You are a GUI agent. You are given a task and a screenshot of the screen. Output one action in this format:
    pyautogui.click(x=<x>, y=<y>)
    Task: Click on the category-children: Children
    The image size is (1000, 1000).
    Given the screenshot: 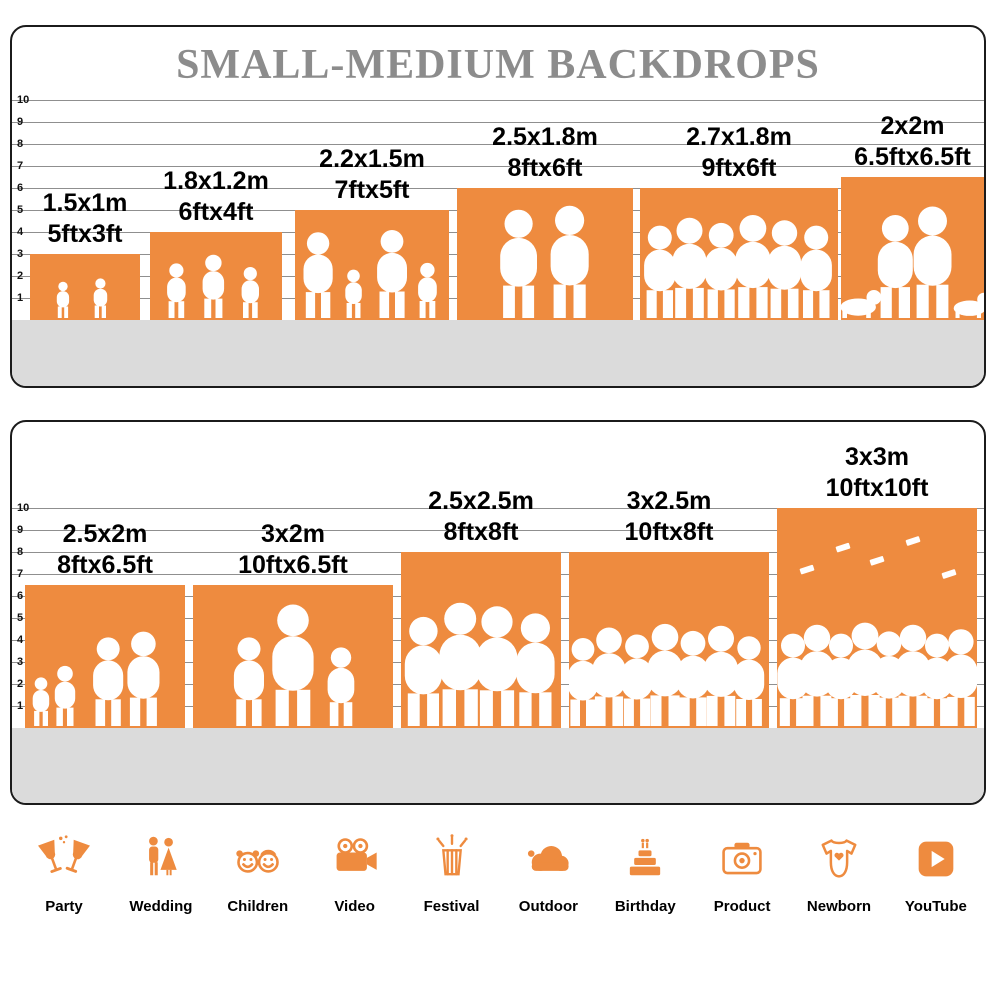 What is the action you would take?
    pyautogui.click(x=258, y=871)
    